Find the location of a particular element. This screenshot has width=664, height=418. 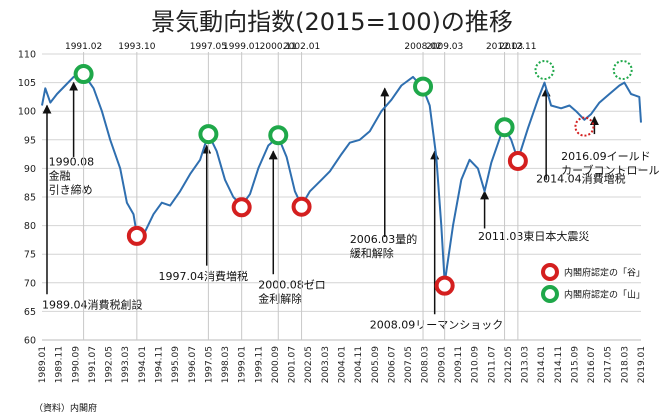

turning-point-date: 2009.03 is located at coordinates (444, 47).